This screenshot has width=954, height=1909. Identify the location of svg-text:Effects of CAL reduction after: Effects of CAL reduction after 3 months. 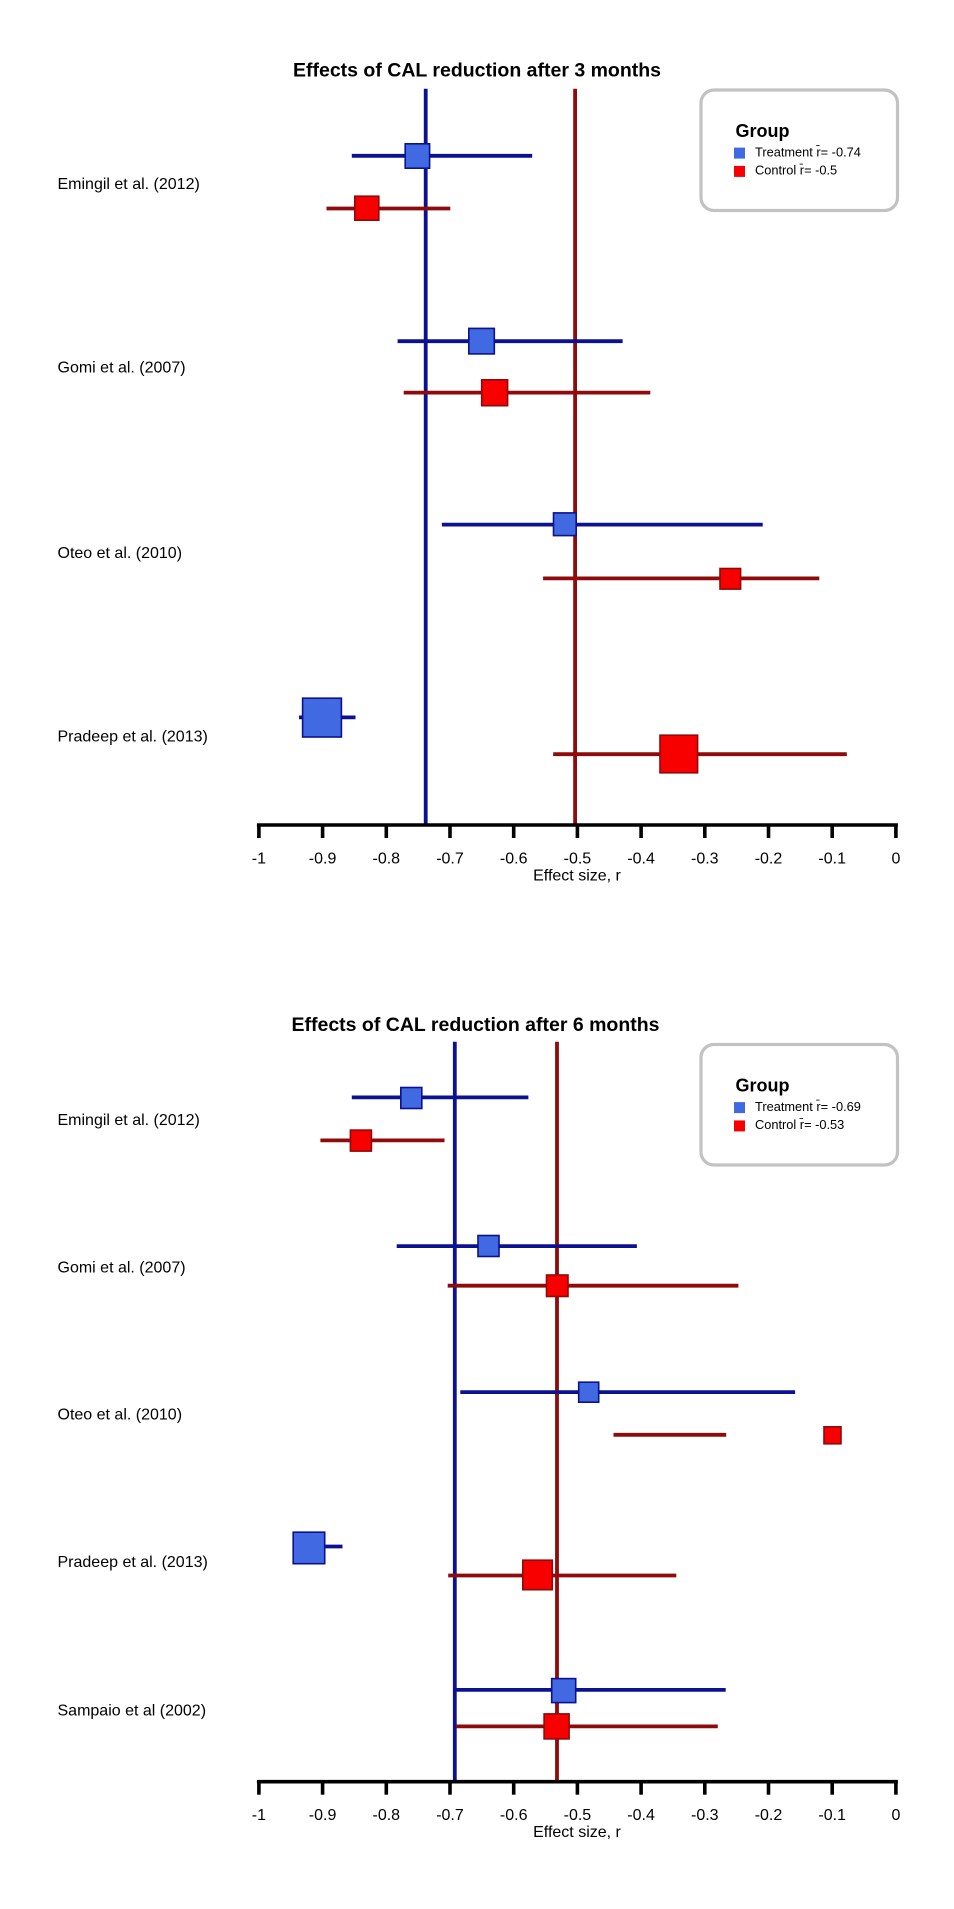
(477, 71).